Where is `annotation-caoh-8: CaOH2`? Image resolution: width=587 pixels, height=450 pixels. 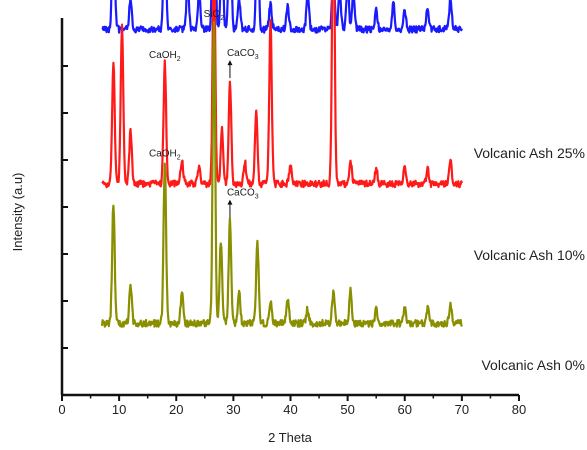
annotation-caoh-8: CaOH2 is located at coordinates (165, 154).